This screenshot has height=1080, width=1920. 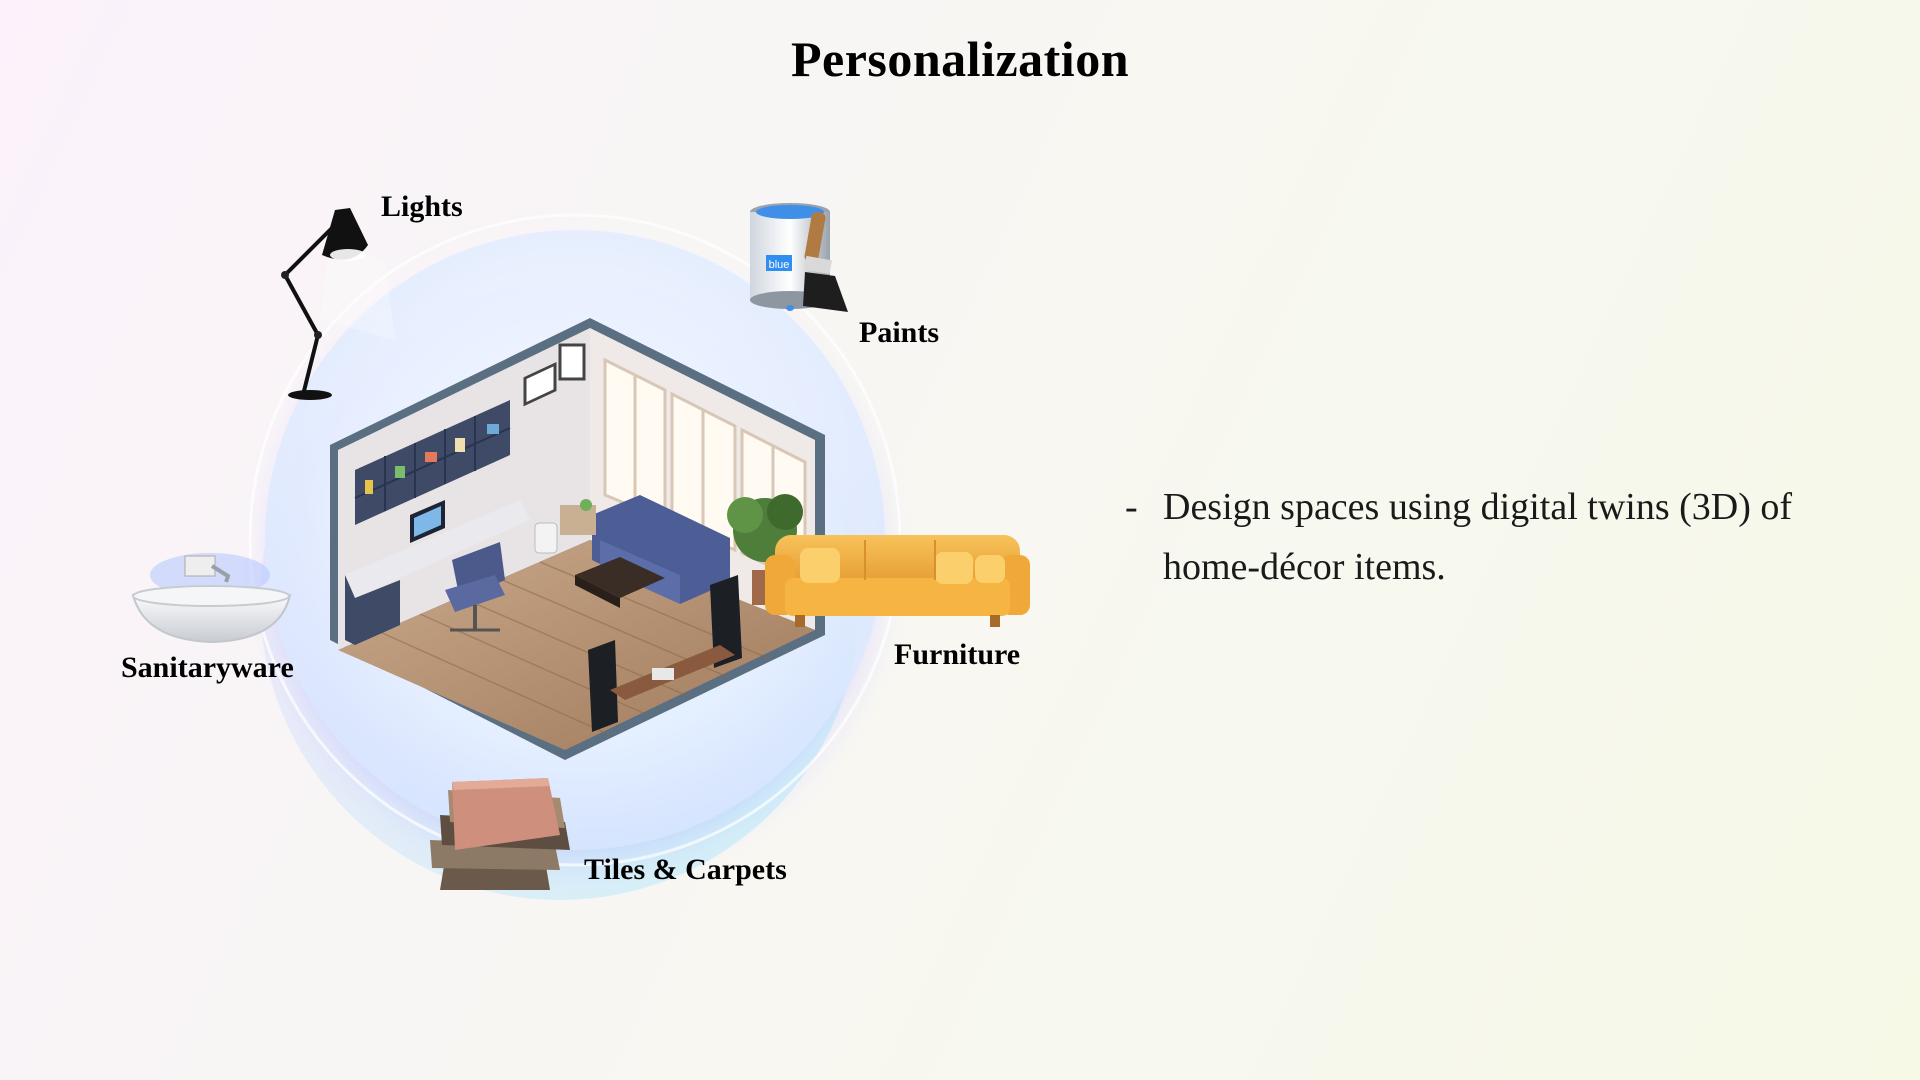 What do you see at coordinates (577, 539) in the screenshot?
I see `room-illustration` at bounding box center [577, 539].